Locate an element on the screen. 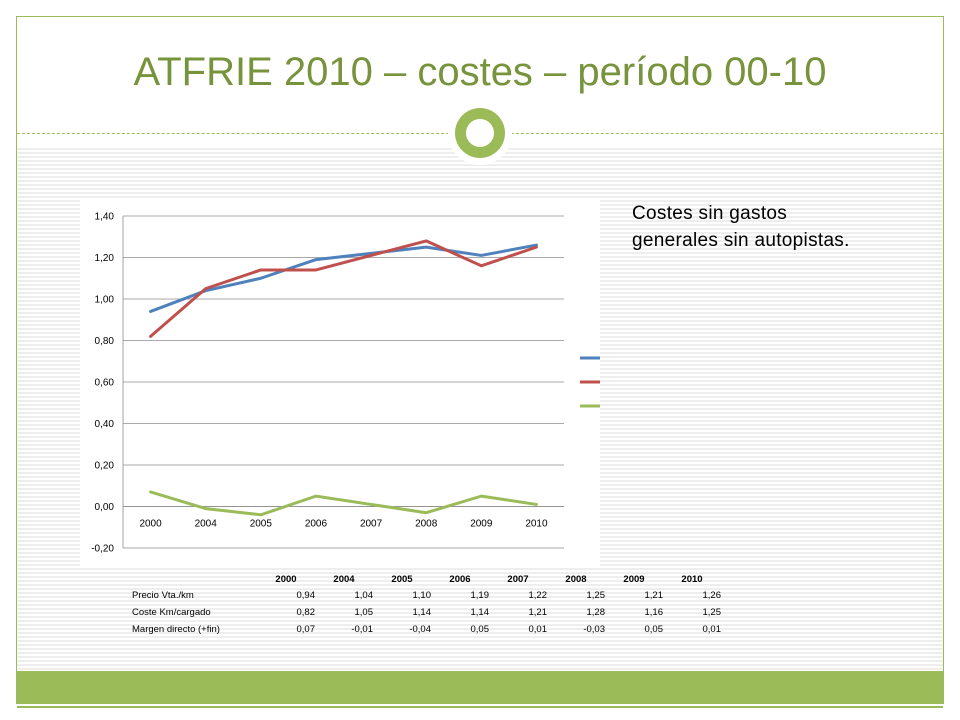  y-tick-label: 0,80 is located at coordinates (105, 341).